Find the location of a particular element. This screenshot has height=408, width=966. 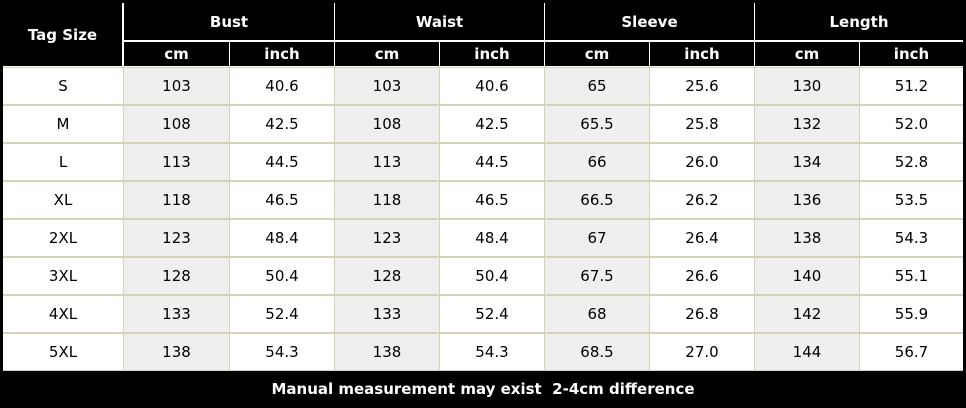

data-cell: 56.7 is located at coordinates (911, 352).